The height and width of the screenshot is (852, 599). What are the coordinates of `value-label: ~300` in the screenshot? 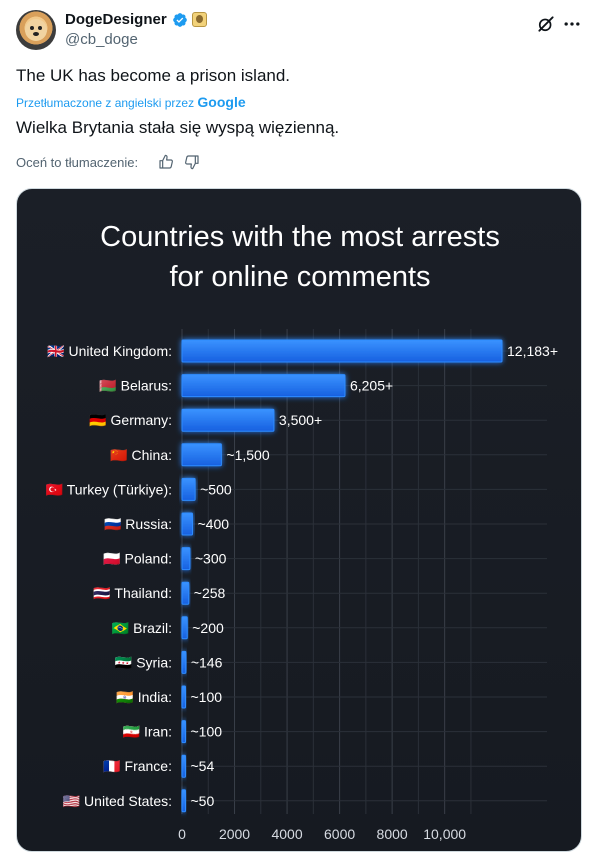 It's located at (211, 559).